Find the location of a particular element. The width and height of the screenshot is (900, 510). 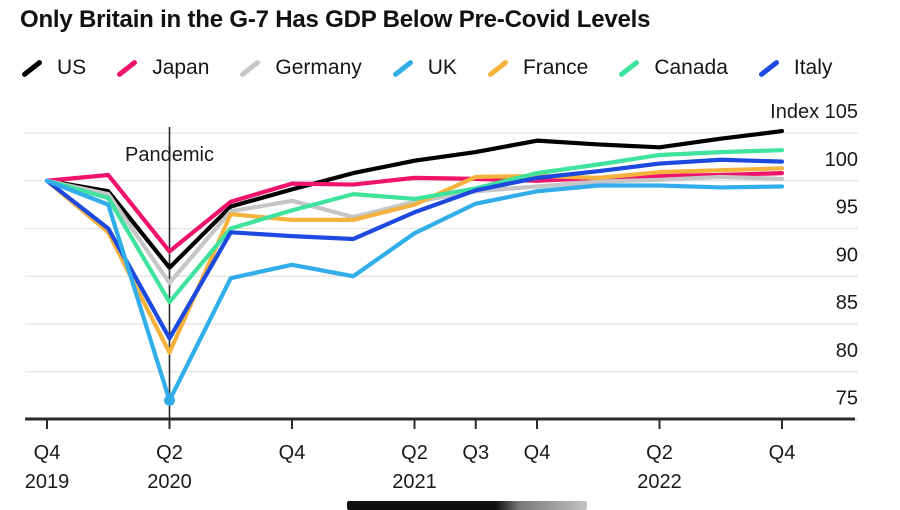

legend-label: Italy is located at coordinates (813, 67).